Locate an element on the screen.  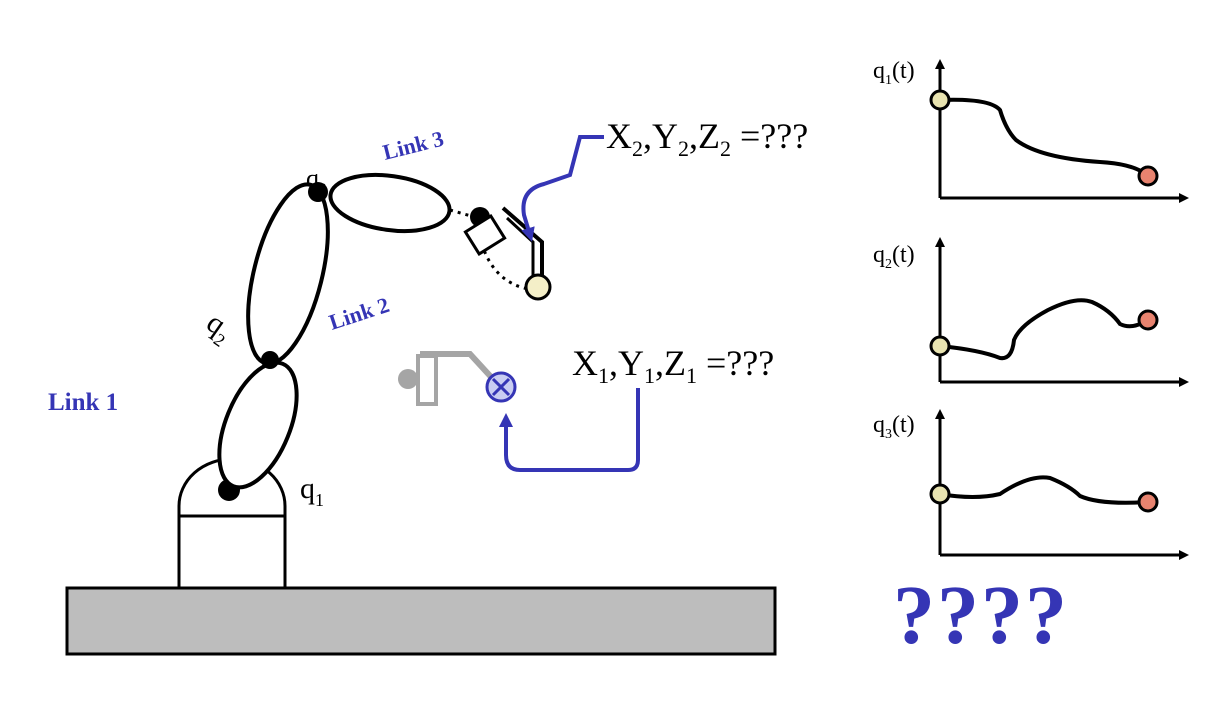
target-1-equation: X1,Y1,Z1 =??? is located at coordinates (673, 365).